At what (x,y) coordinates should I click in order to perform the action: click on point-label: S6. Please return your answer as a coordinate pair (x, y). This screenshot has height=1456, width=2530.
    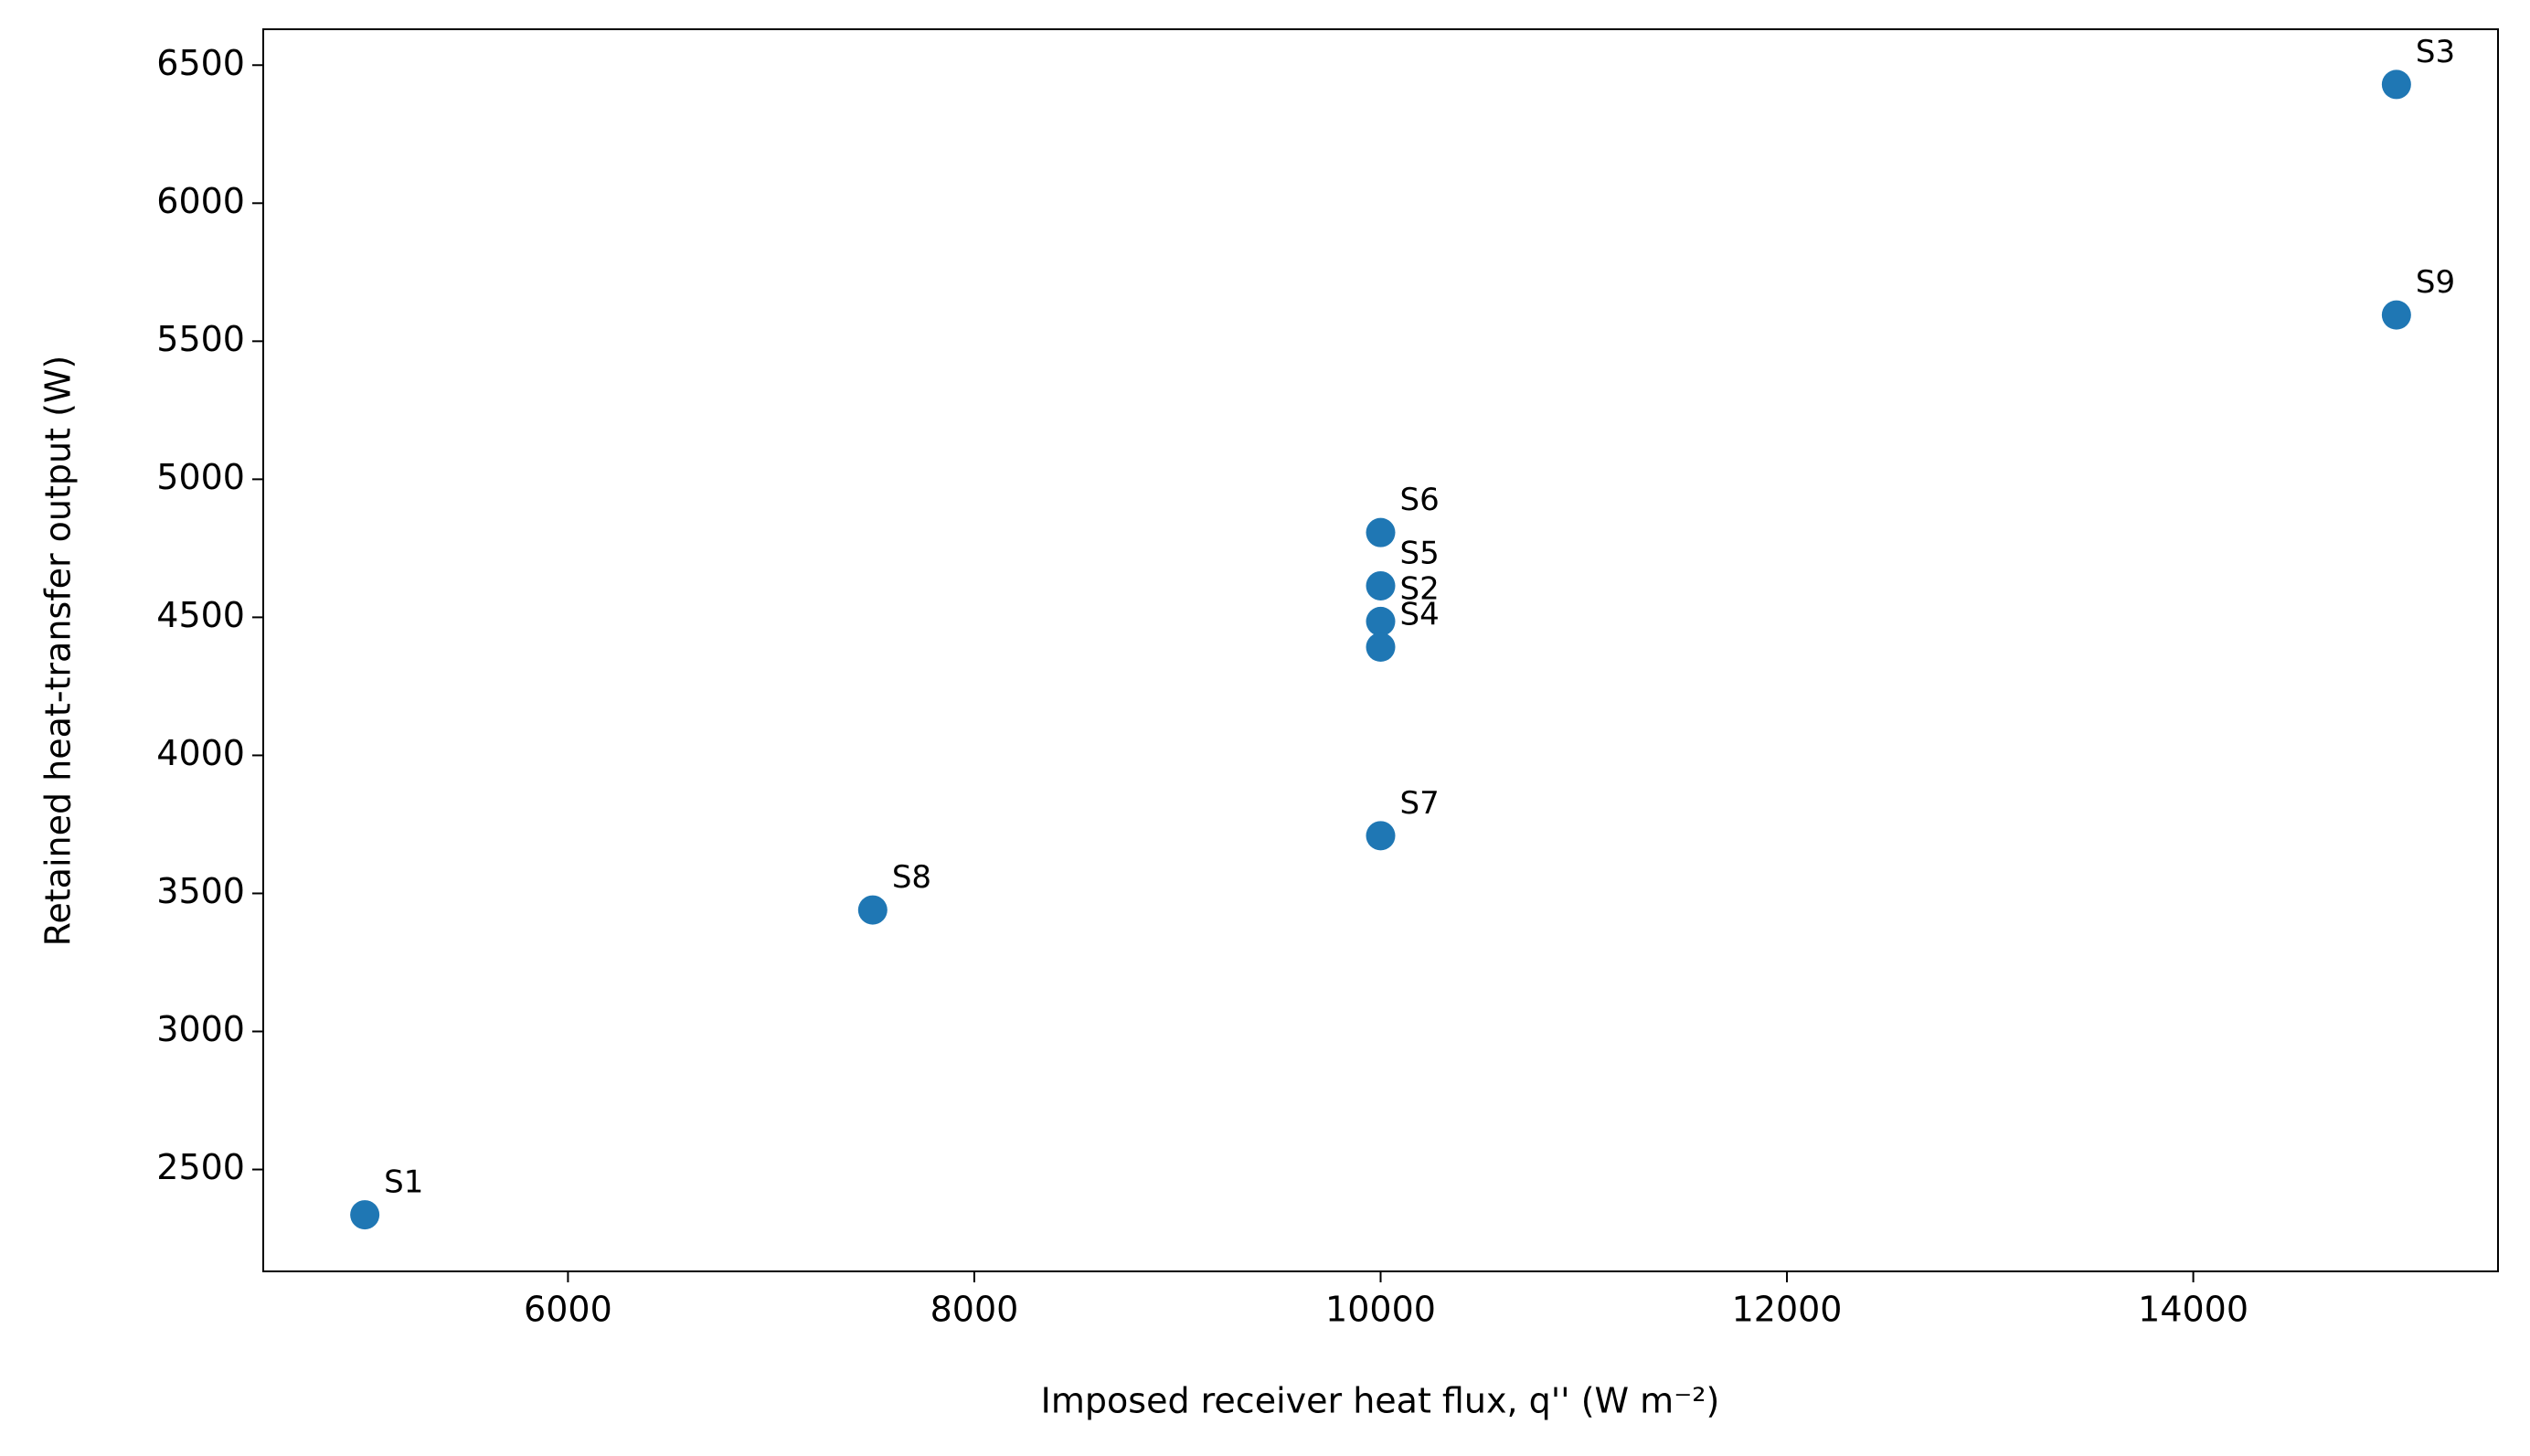
    Looking at the image, I should click on (1420, 500).